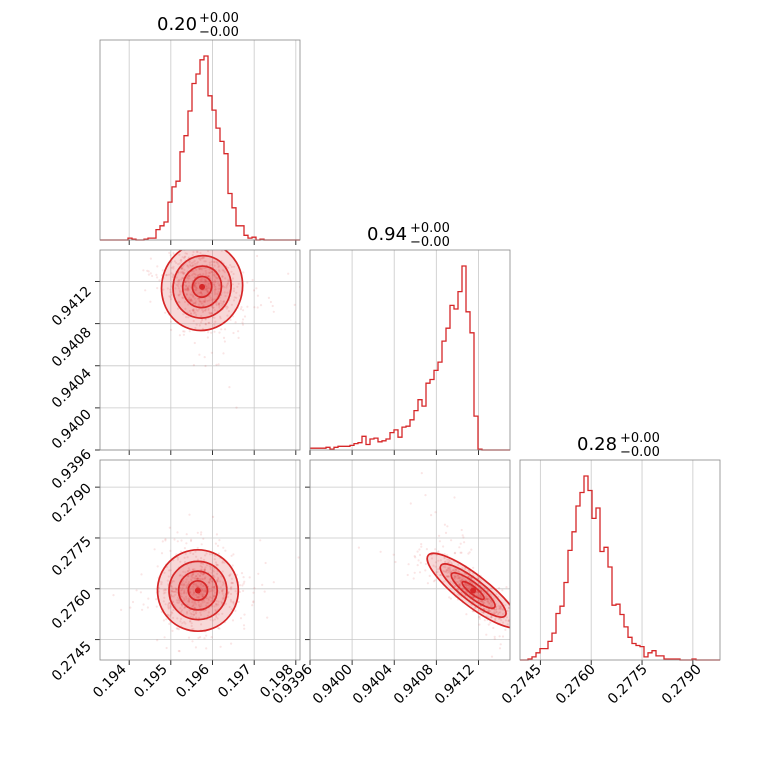 This screenshot has width=760, height=760. Describe the element at coordinates (198, 25) in the screenshot. I see `title-param-1: 0.20 +0.00 −0.00` at that location.